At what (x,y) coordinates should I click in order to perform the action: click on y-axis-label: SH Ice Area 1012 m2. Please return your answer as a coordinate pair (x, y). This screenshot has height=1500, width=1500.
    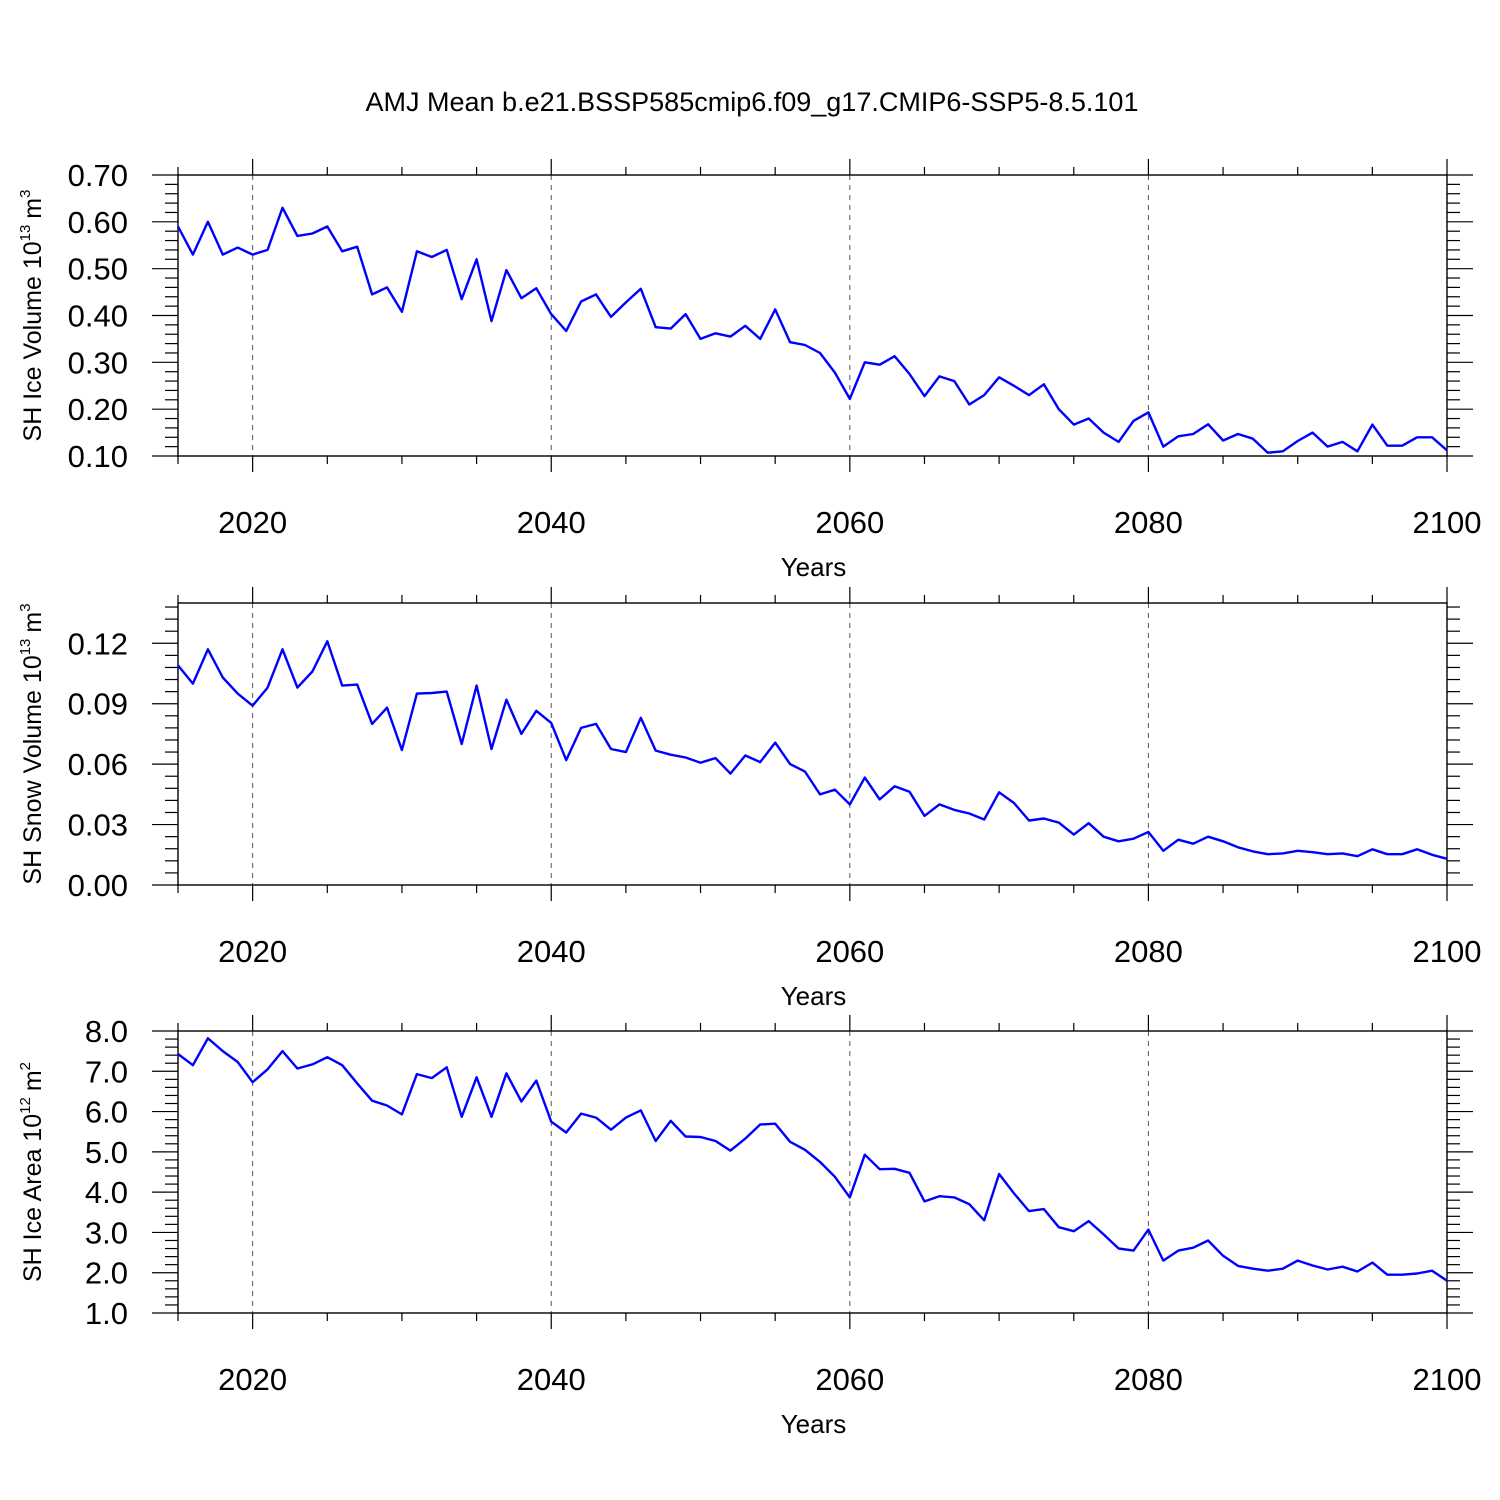
    Looking at the image, I should click on (32, 1172).